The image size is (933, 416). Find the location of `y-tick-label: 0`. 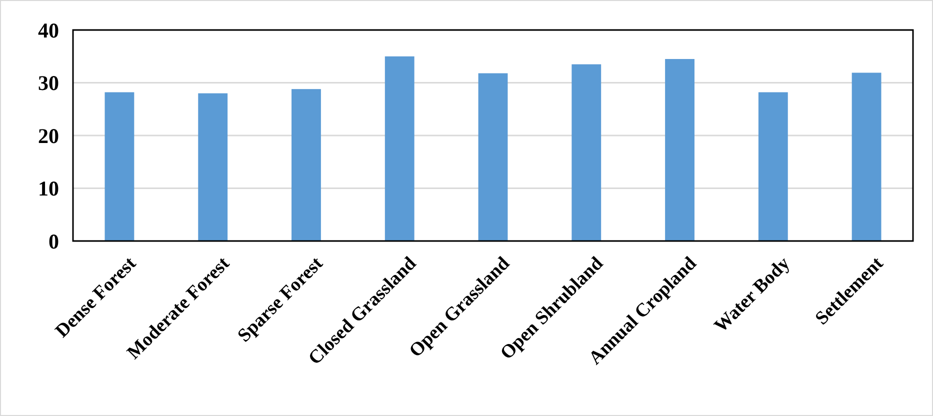

y-tick-label: 0 is located at coordinates (53, 241).